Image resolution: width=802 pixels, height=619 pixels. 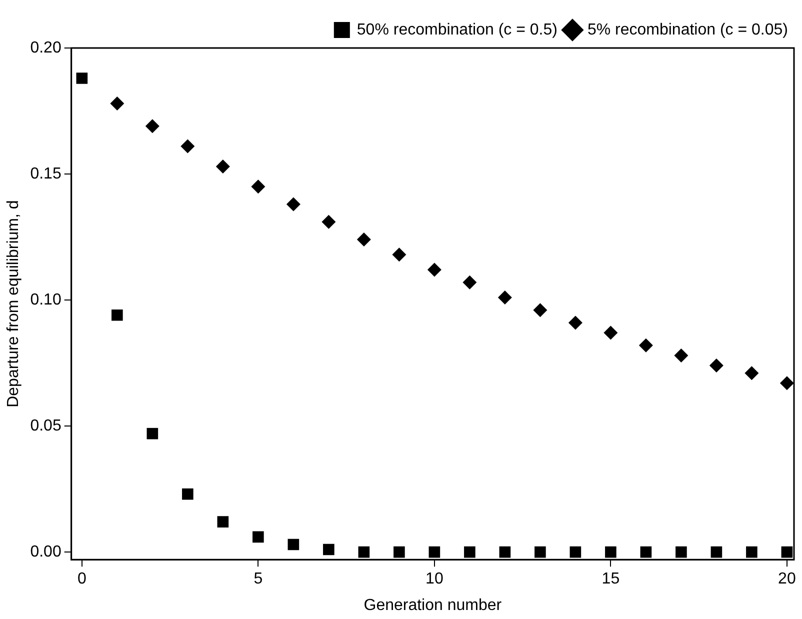 What do you see at coordinates (611, 579) in the screenshot?
I see `x-tick-label: 15` at bounding box center [611, 579].